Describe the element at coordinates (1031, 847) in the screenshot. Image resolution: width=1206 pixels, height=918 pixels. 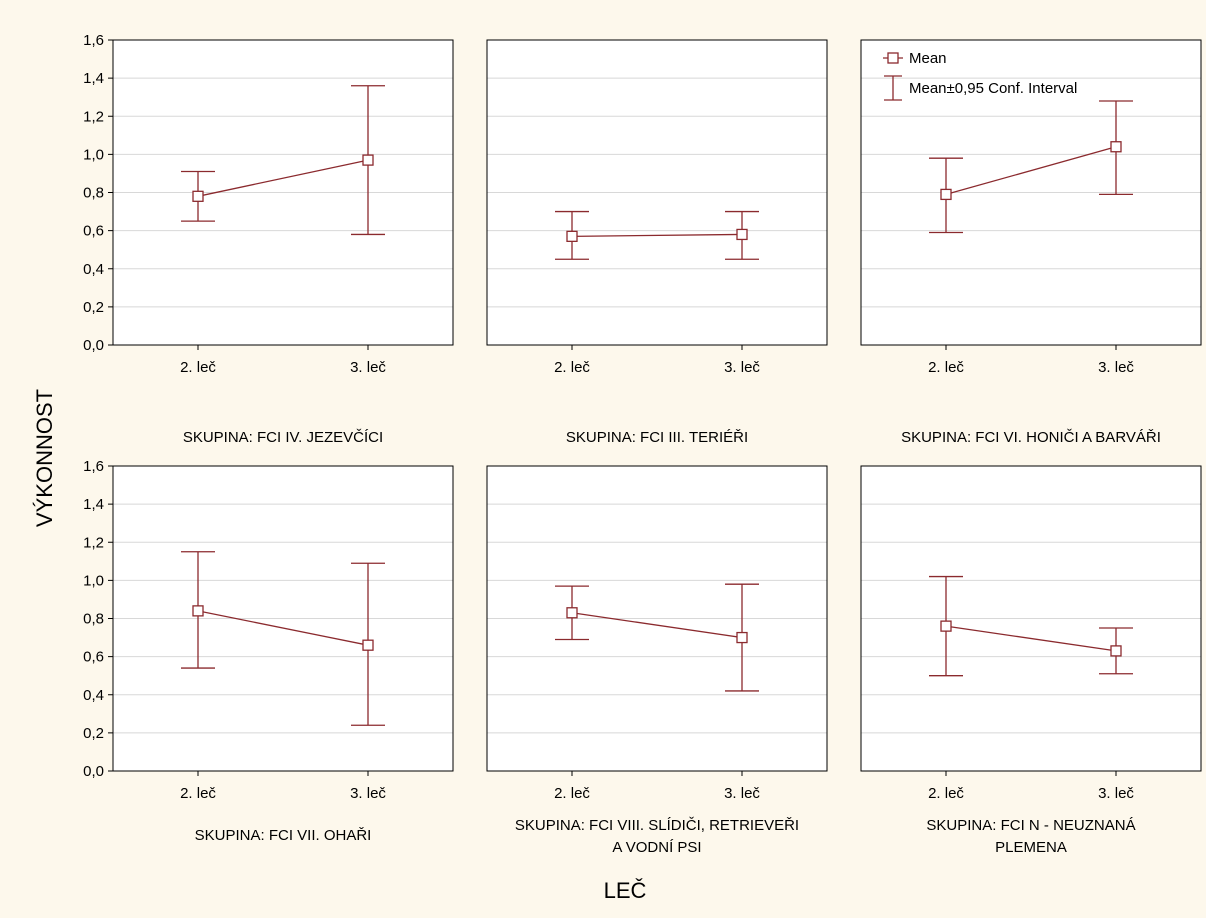
I see `panel-title: PLEMENA` at that location.